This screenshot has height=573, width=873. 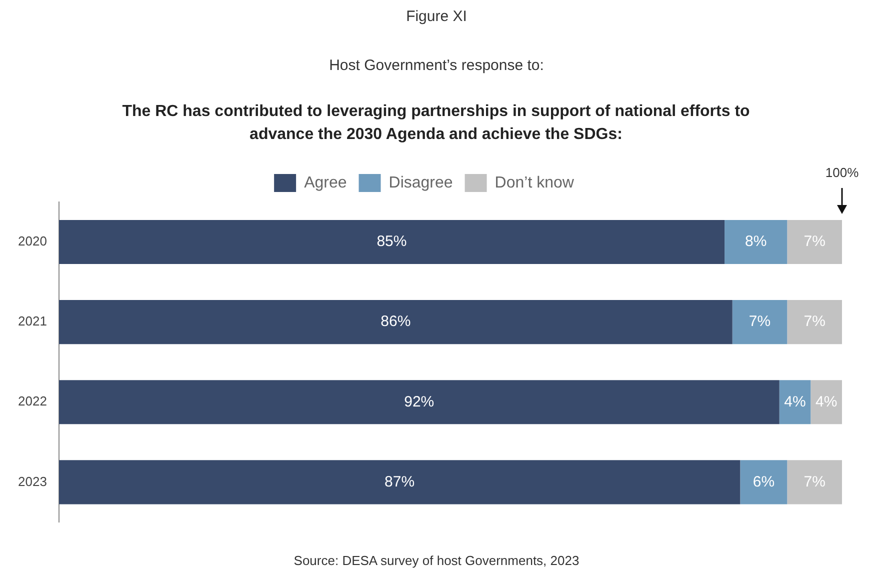 I want to click on data-label: 87%, so click(x=399, y=481).